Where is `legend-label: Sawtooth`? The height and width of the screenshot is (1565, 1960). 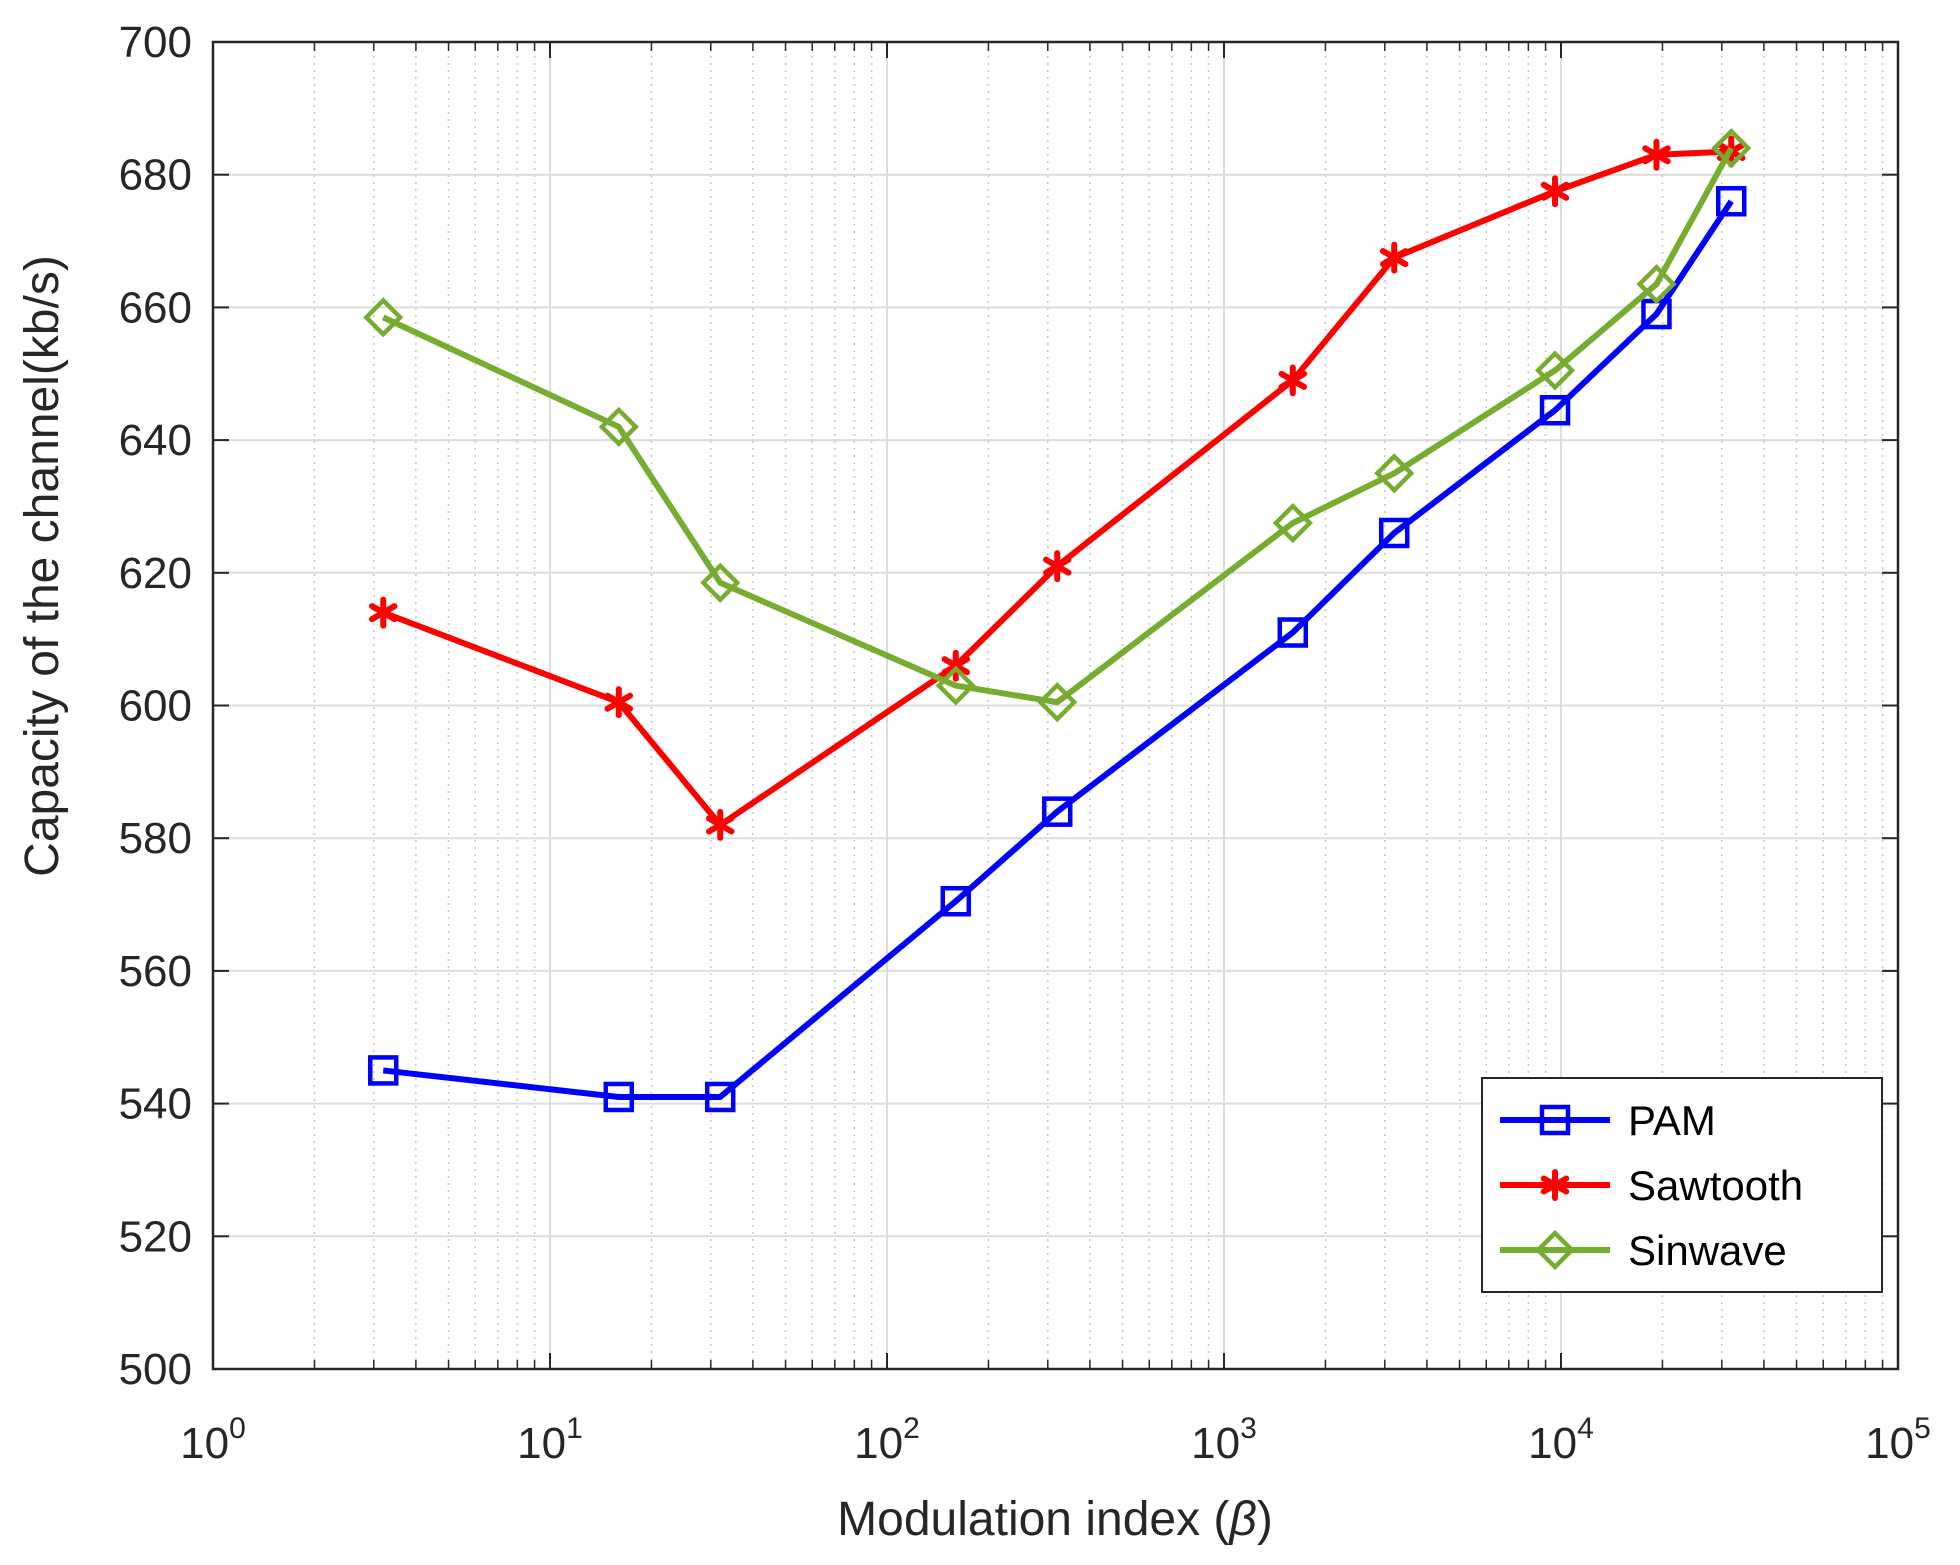 legend-label: Sawtooth is located at coordinates (1715, 1185).